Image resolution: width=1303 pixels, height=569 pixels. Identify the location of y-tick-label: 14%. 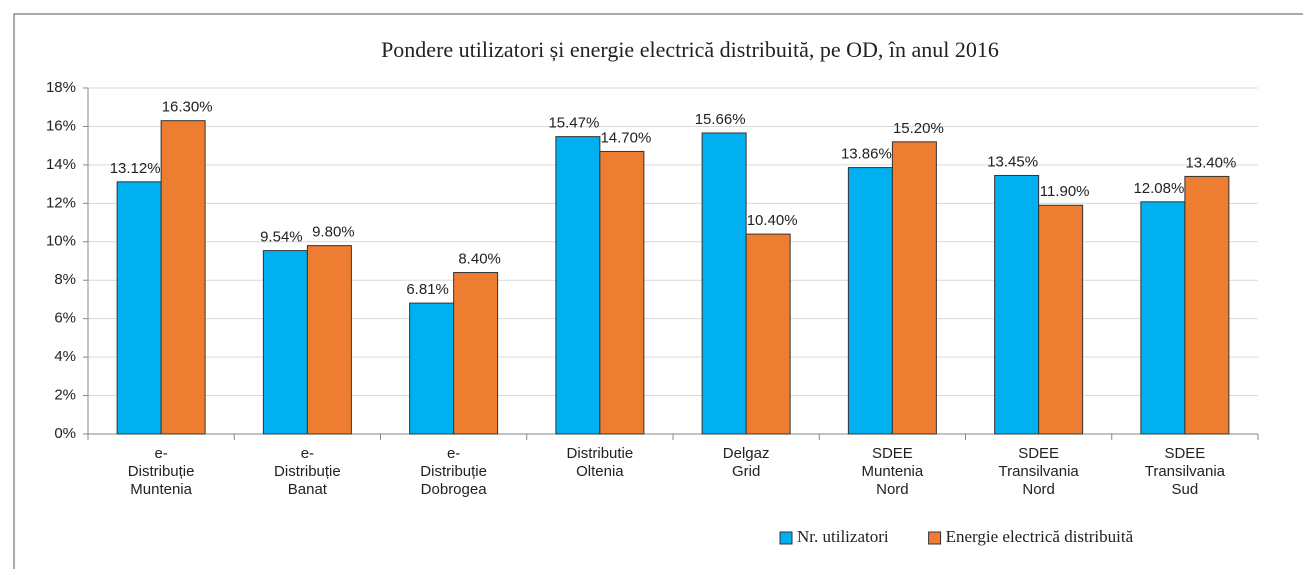
(61, 164).